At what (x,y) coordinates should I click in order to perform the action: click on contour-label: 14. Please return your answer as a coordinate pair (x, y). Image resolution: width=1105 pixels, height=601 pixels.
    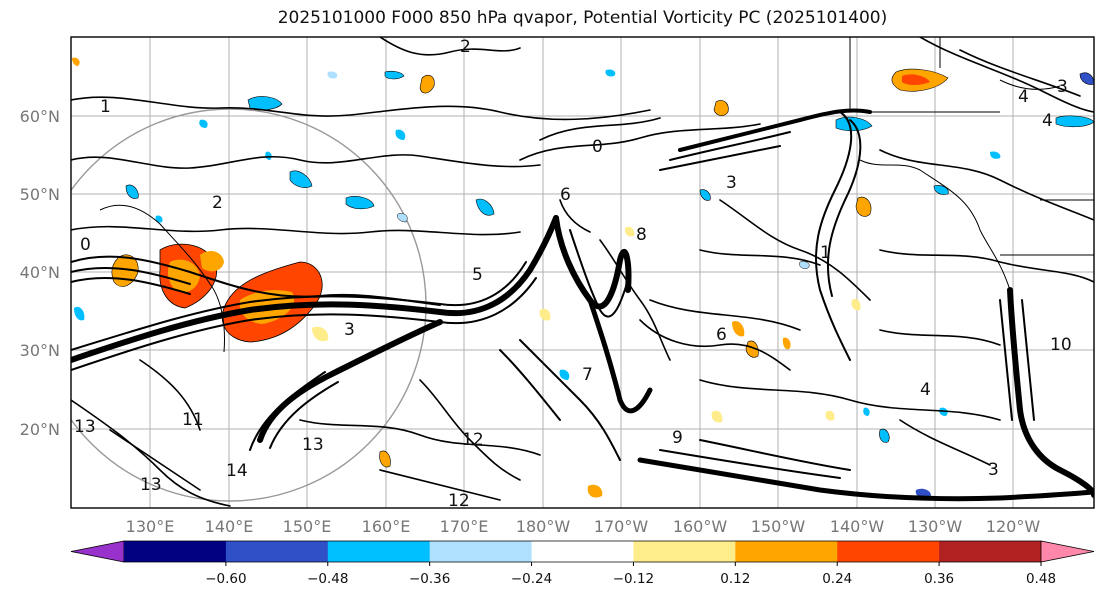
    Looking at the image, I should click on (237, 471).